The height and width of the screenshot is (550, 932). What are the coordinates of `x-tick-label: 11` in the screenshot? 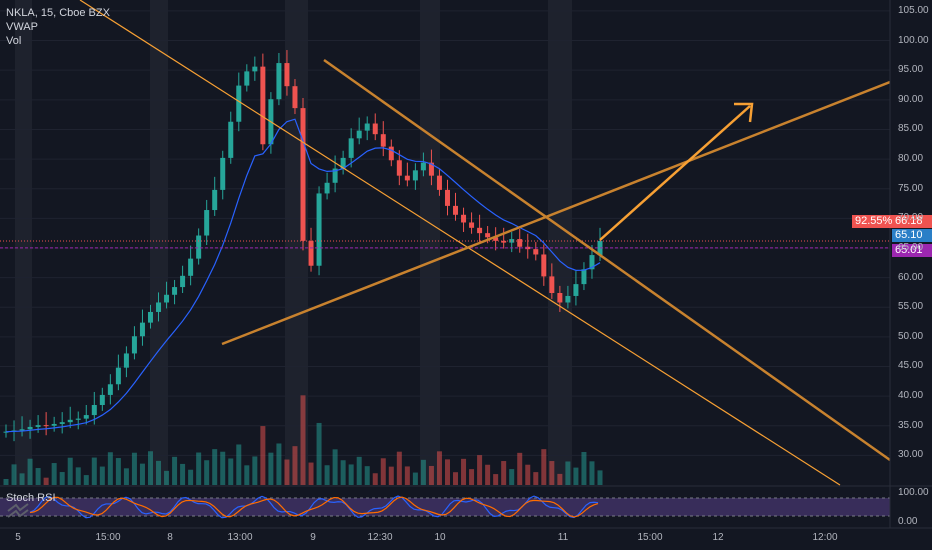 It's located at (563, 537).